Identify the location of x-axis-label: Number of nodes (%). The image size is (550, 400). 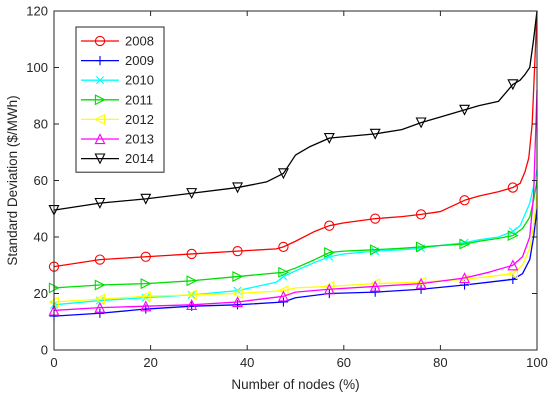
(295, 384).